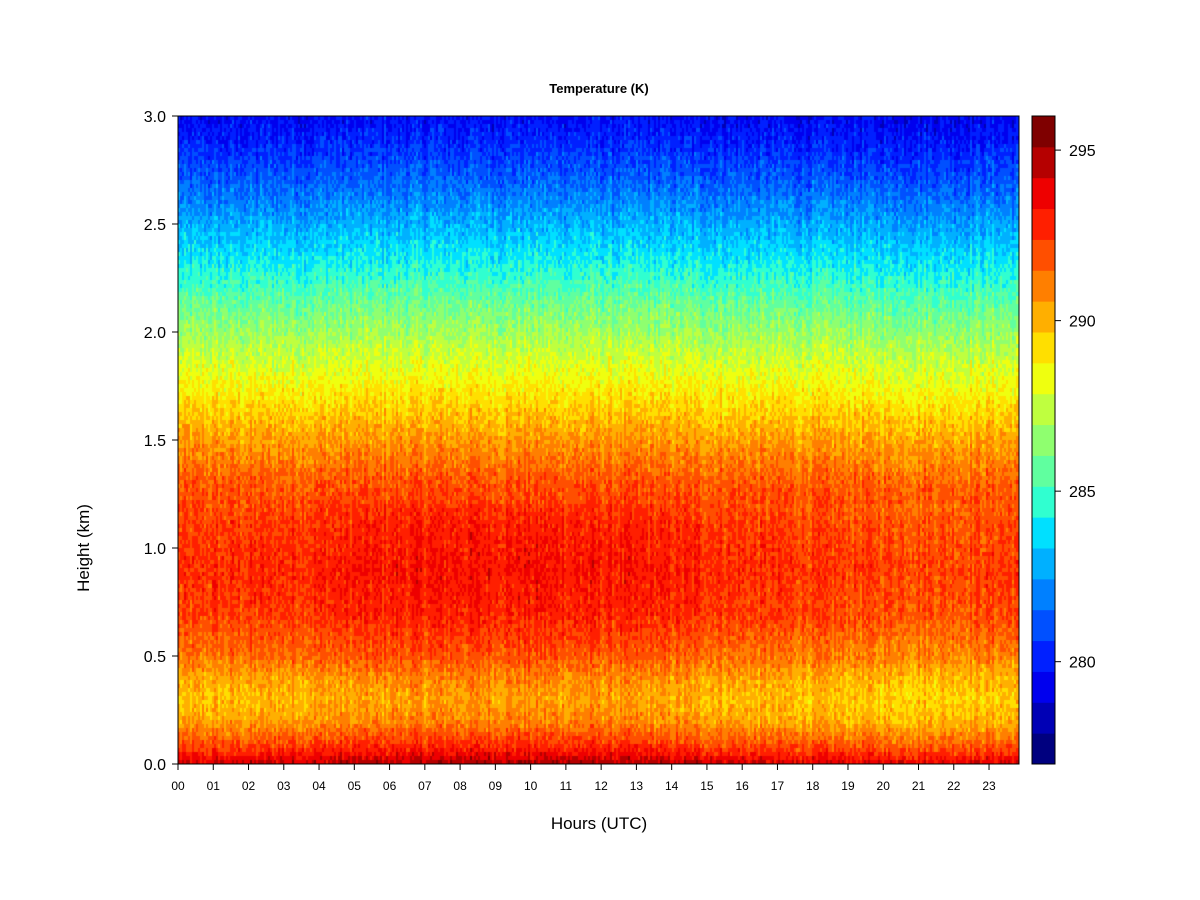 The height and width of the screenshot is (900, 1200). What do you see at coordinates (1082, 151) in the screenshot?
I see `colorbar-tick-label: 295` at bounding box center [1082, 151].